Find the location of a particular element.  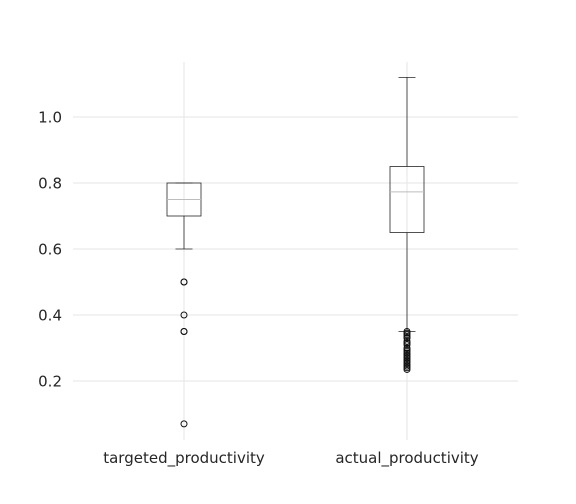

x-tick-label: actual_productivity is located at coordinates (406, 458).